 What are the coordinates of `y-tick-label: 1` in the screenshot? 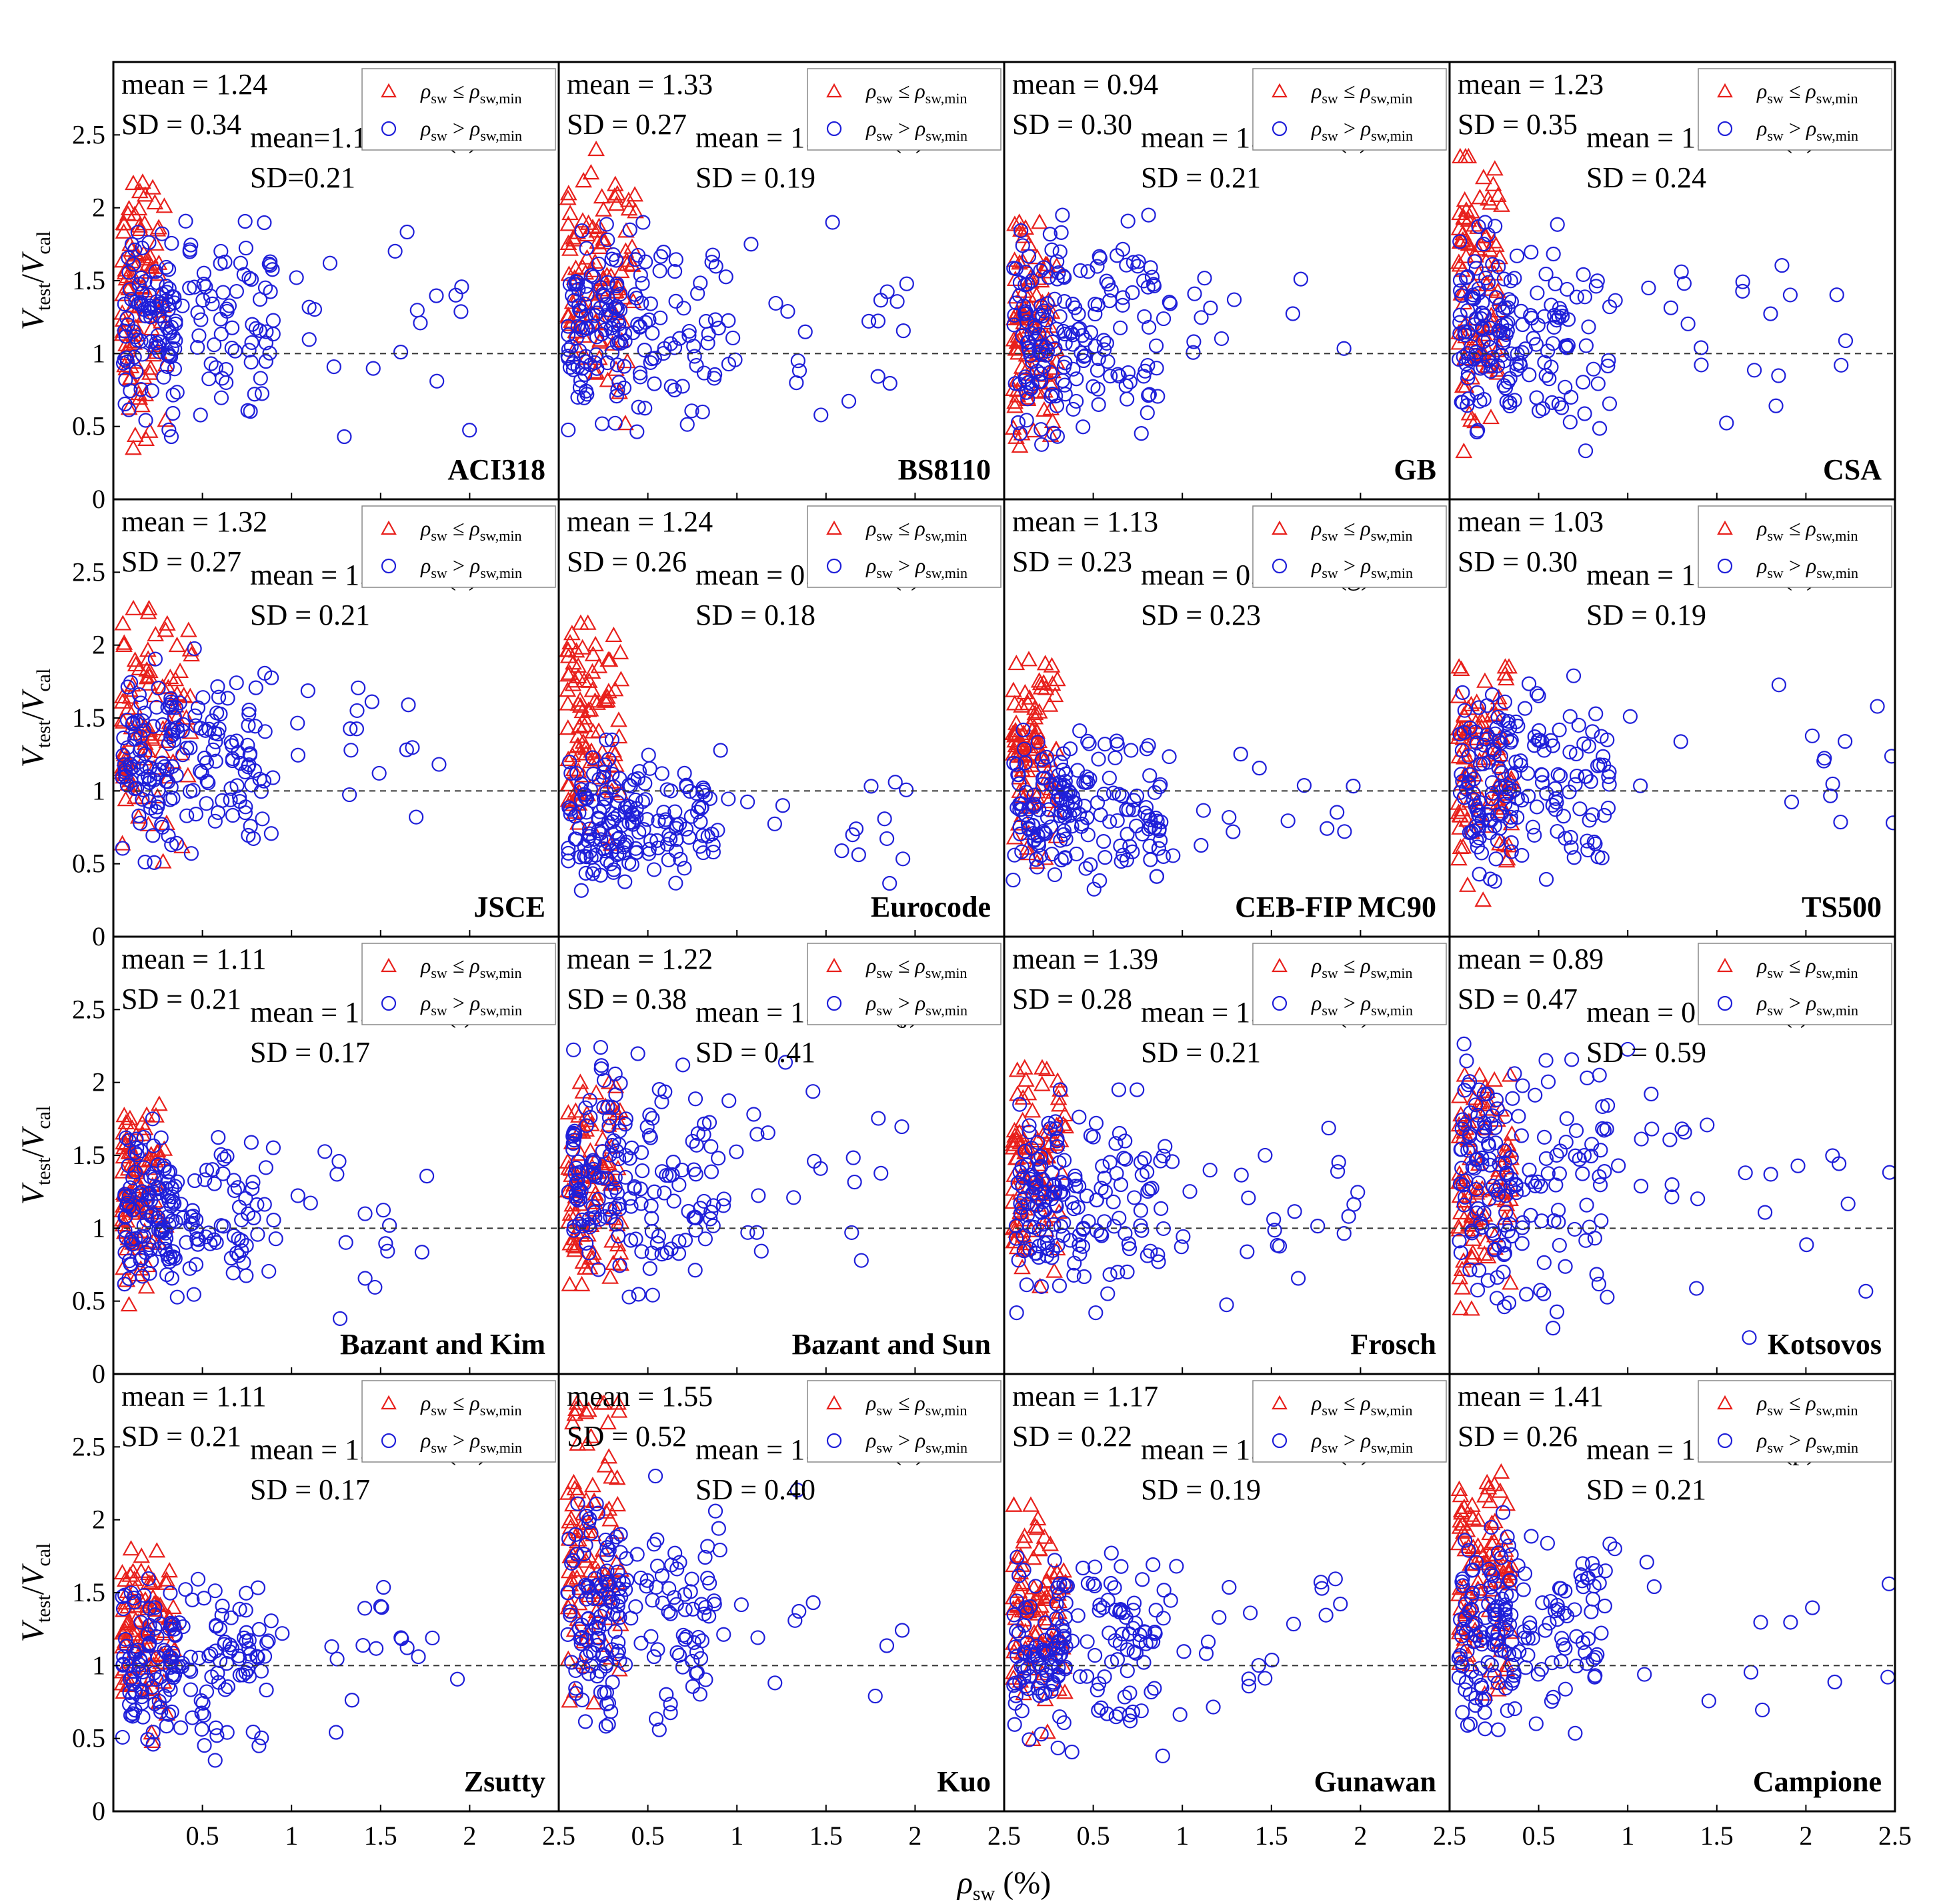 It's located at (98, 1665).